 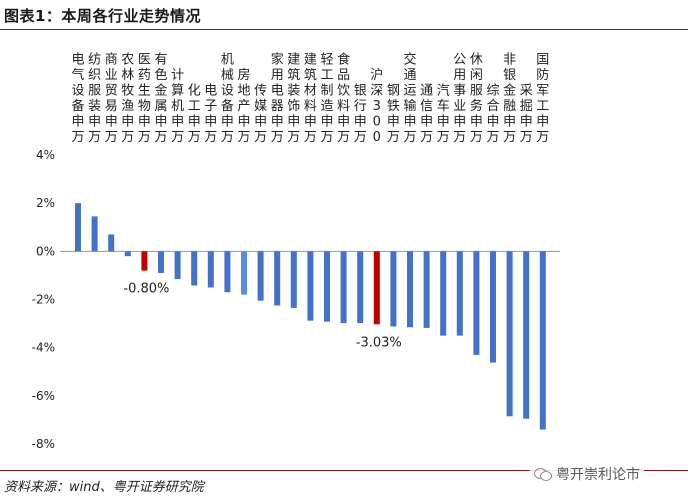 I want to click on category-label: 通信申万, so click(x=426, y=115).